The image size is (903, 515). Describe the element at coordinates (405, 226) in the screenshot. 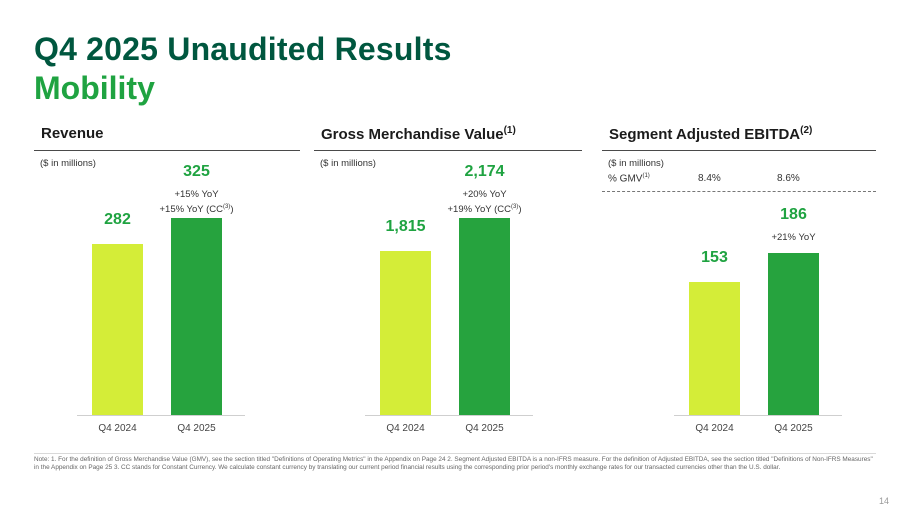

I see `prior-value-label: 1,815` at that location.